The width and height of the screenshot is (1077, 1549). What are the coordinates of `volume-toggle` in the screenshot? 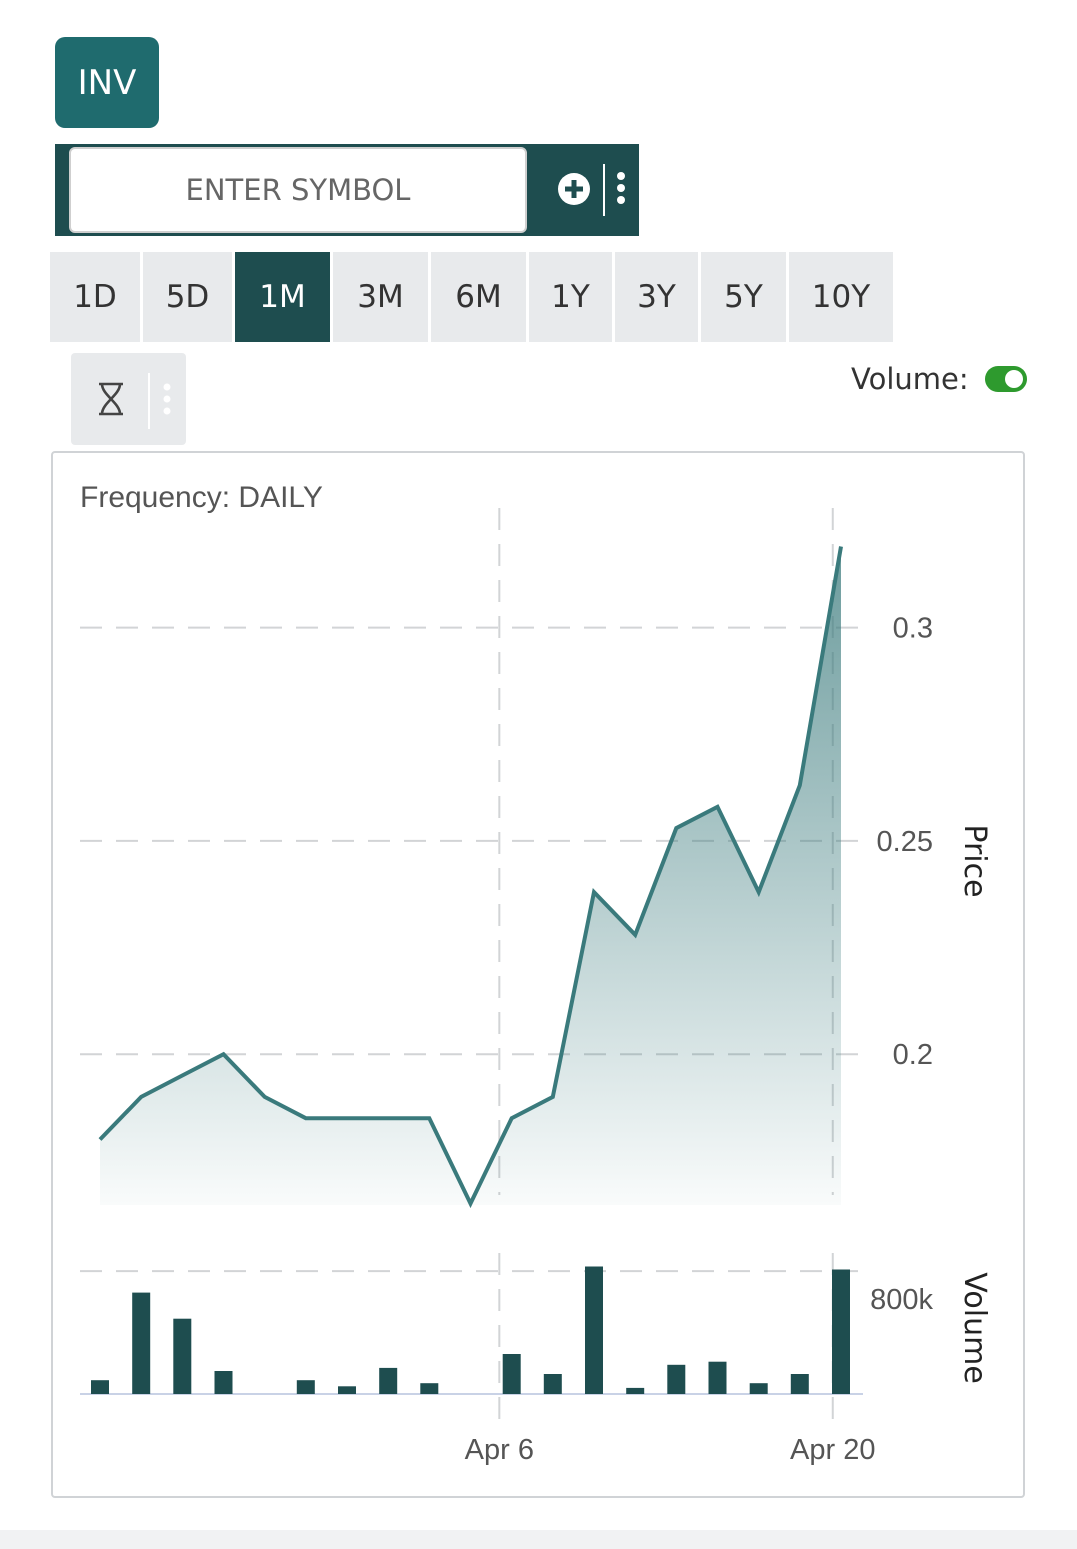 It's located at (1006, 379).